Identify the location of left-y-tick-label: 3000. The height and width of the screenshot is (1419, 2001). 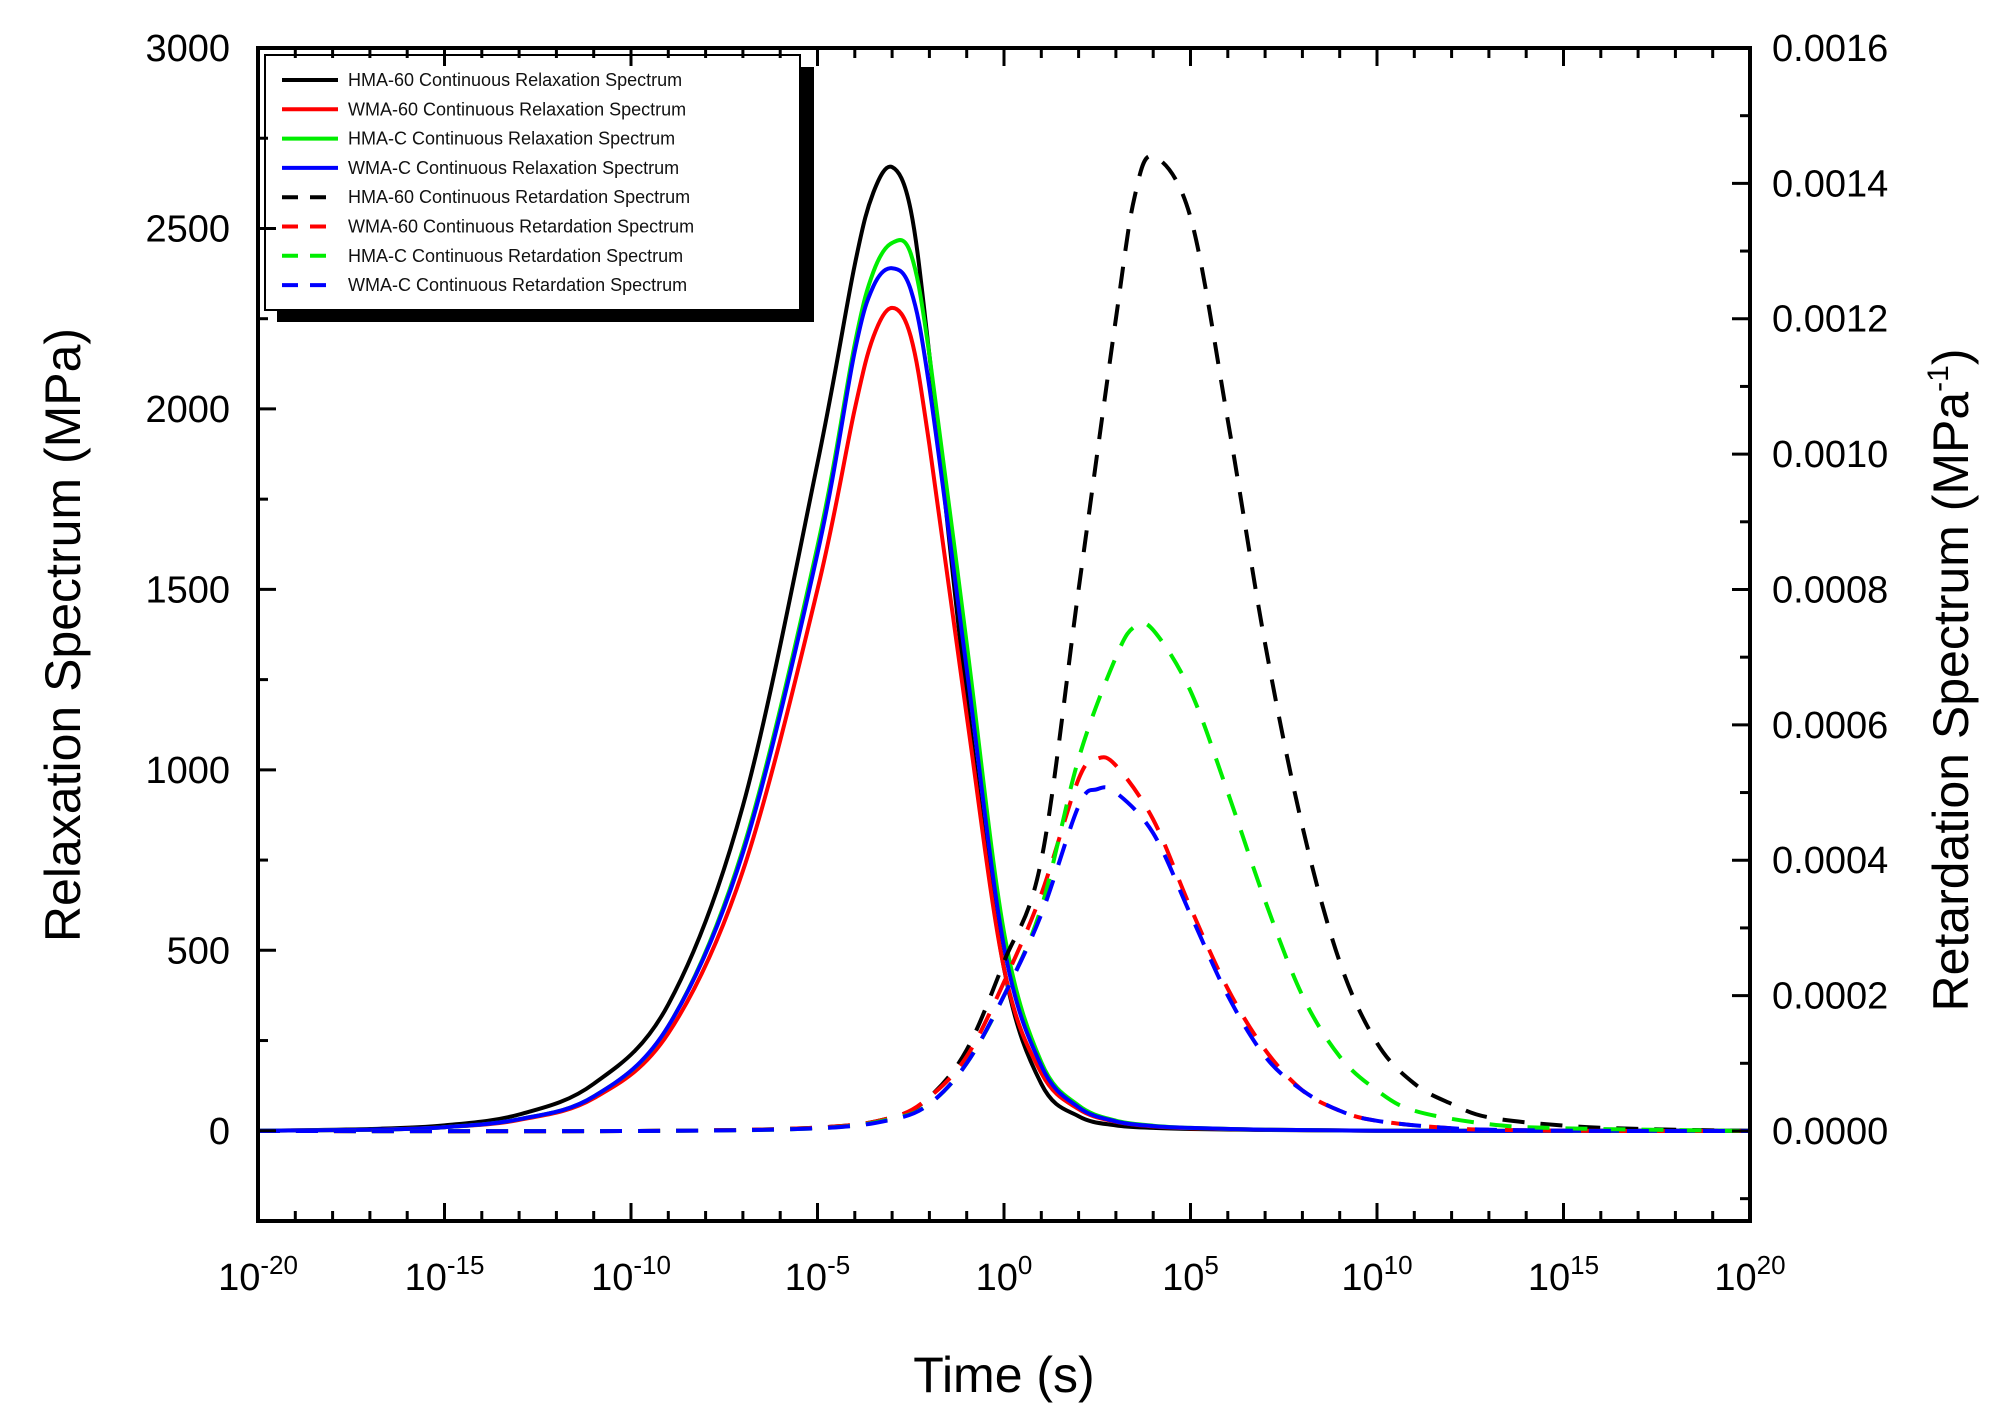
(187, 49).